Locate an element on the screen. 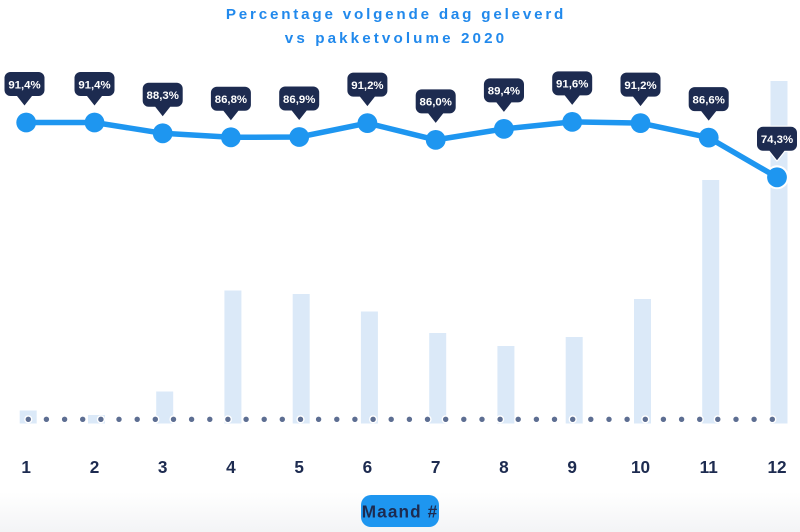 The height and width of the screenshot is (532, 800). svg-text:Percentage volgende dag geleve: Percentage volgende dag geleverd is located at coordinates (396, 14).